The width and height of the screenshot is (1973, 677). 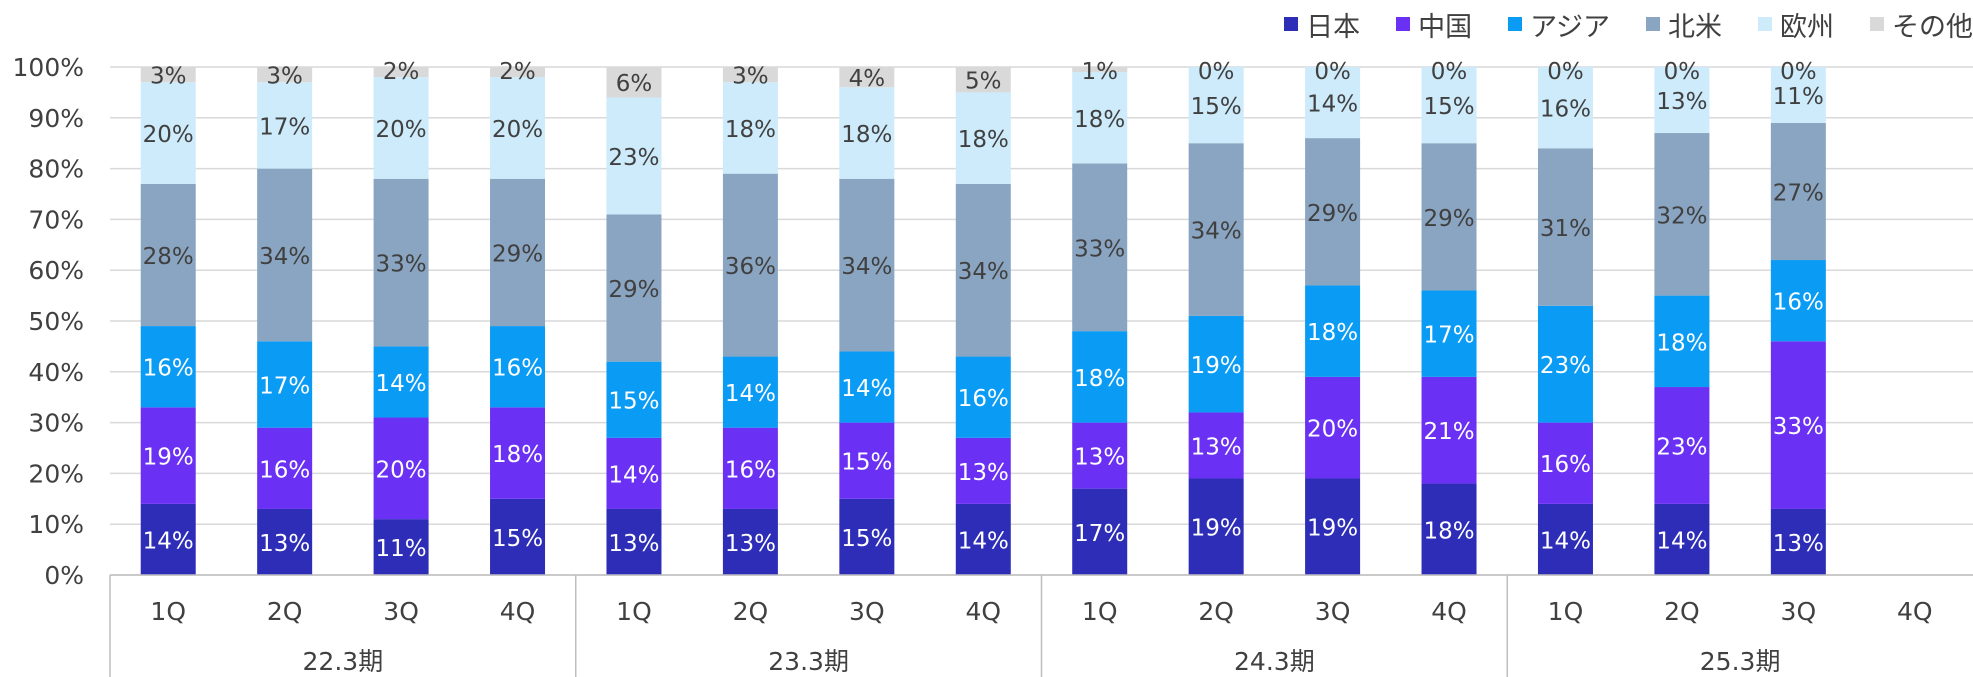 I want to click on chart-legend: 日本 中国 アジア 北米 欧州 その他, so click(x=1610, y=24).